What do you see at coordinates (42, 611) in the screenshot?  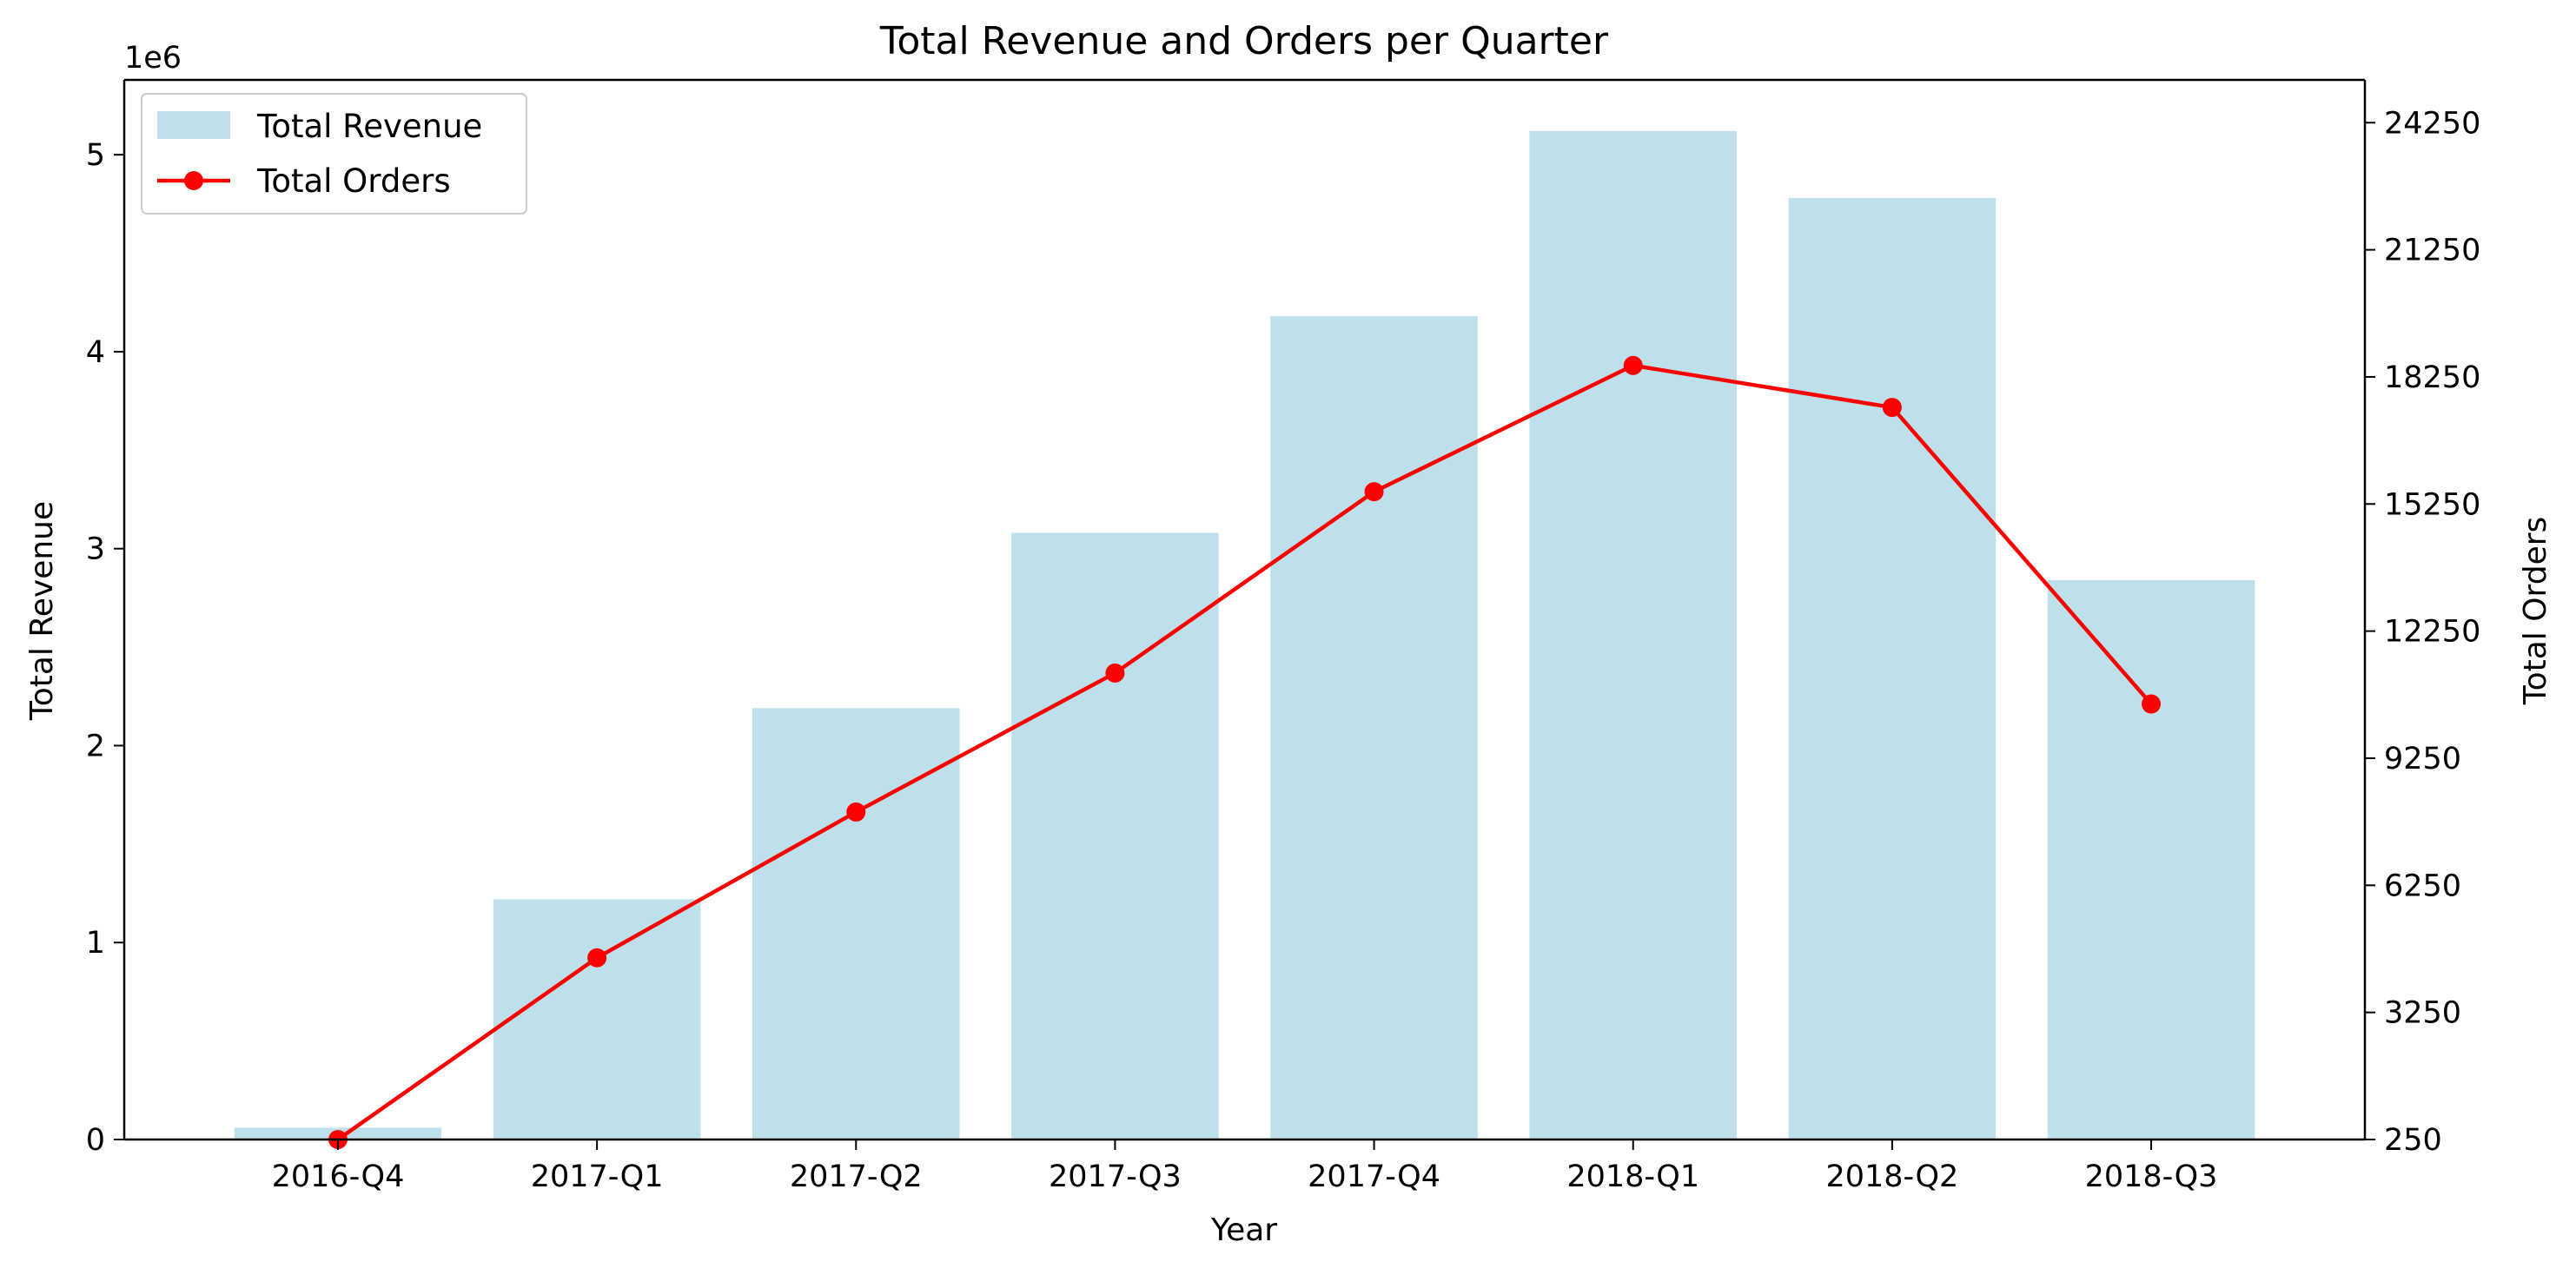 I see `y-axis-title: Total Revenue` at bounding box center [42, 611].